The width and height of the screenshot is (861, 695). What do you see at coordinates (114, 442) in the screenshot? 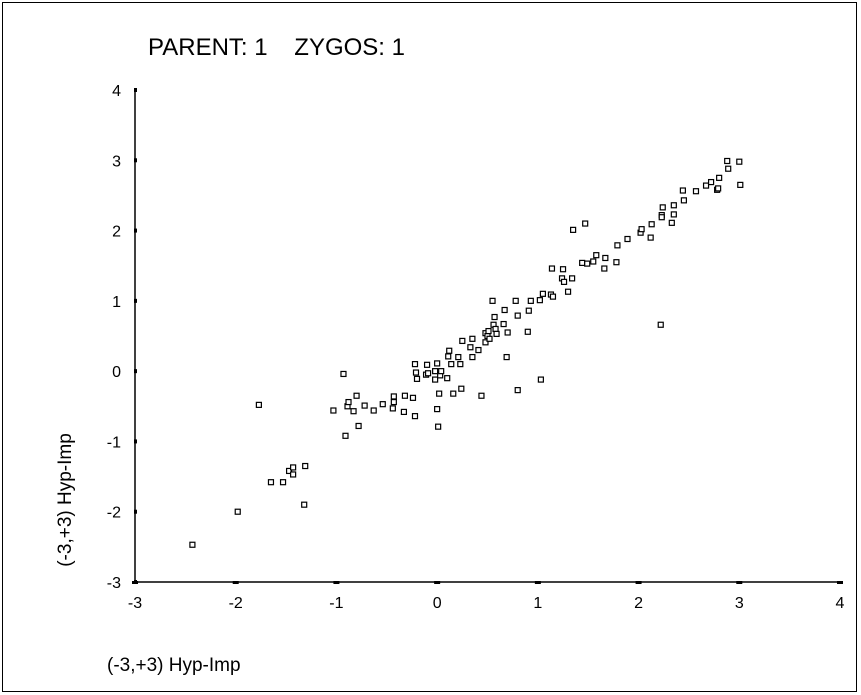
I see `y-tick-label: -1` at bounding box center [114, 442].